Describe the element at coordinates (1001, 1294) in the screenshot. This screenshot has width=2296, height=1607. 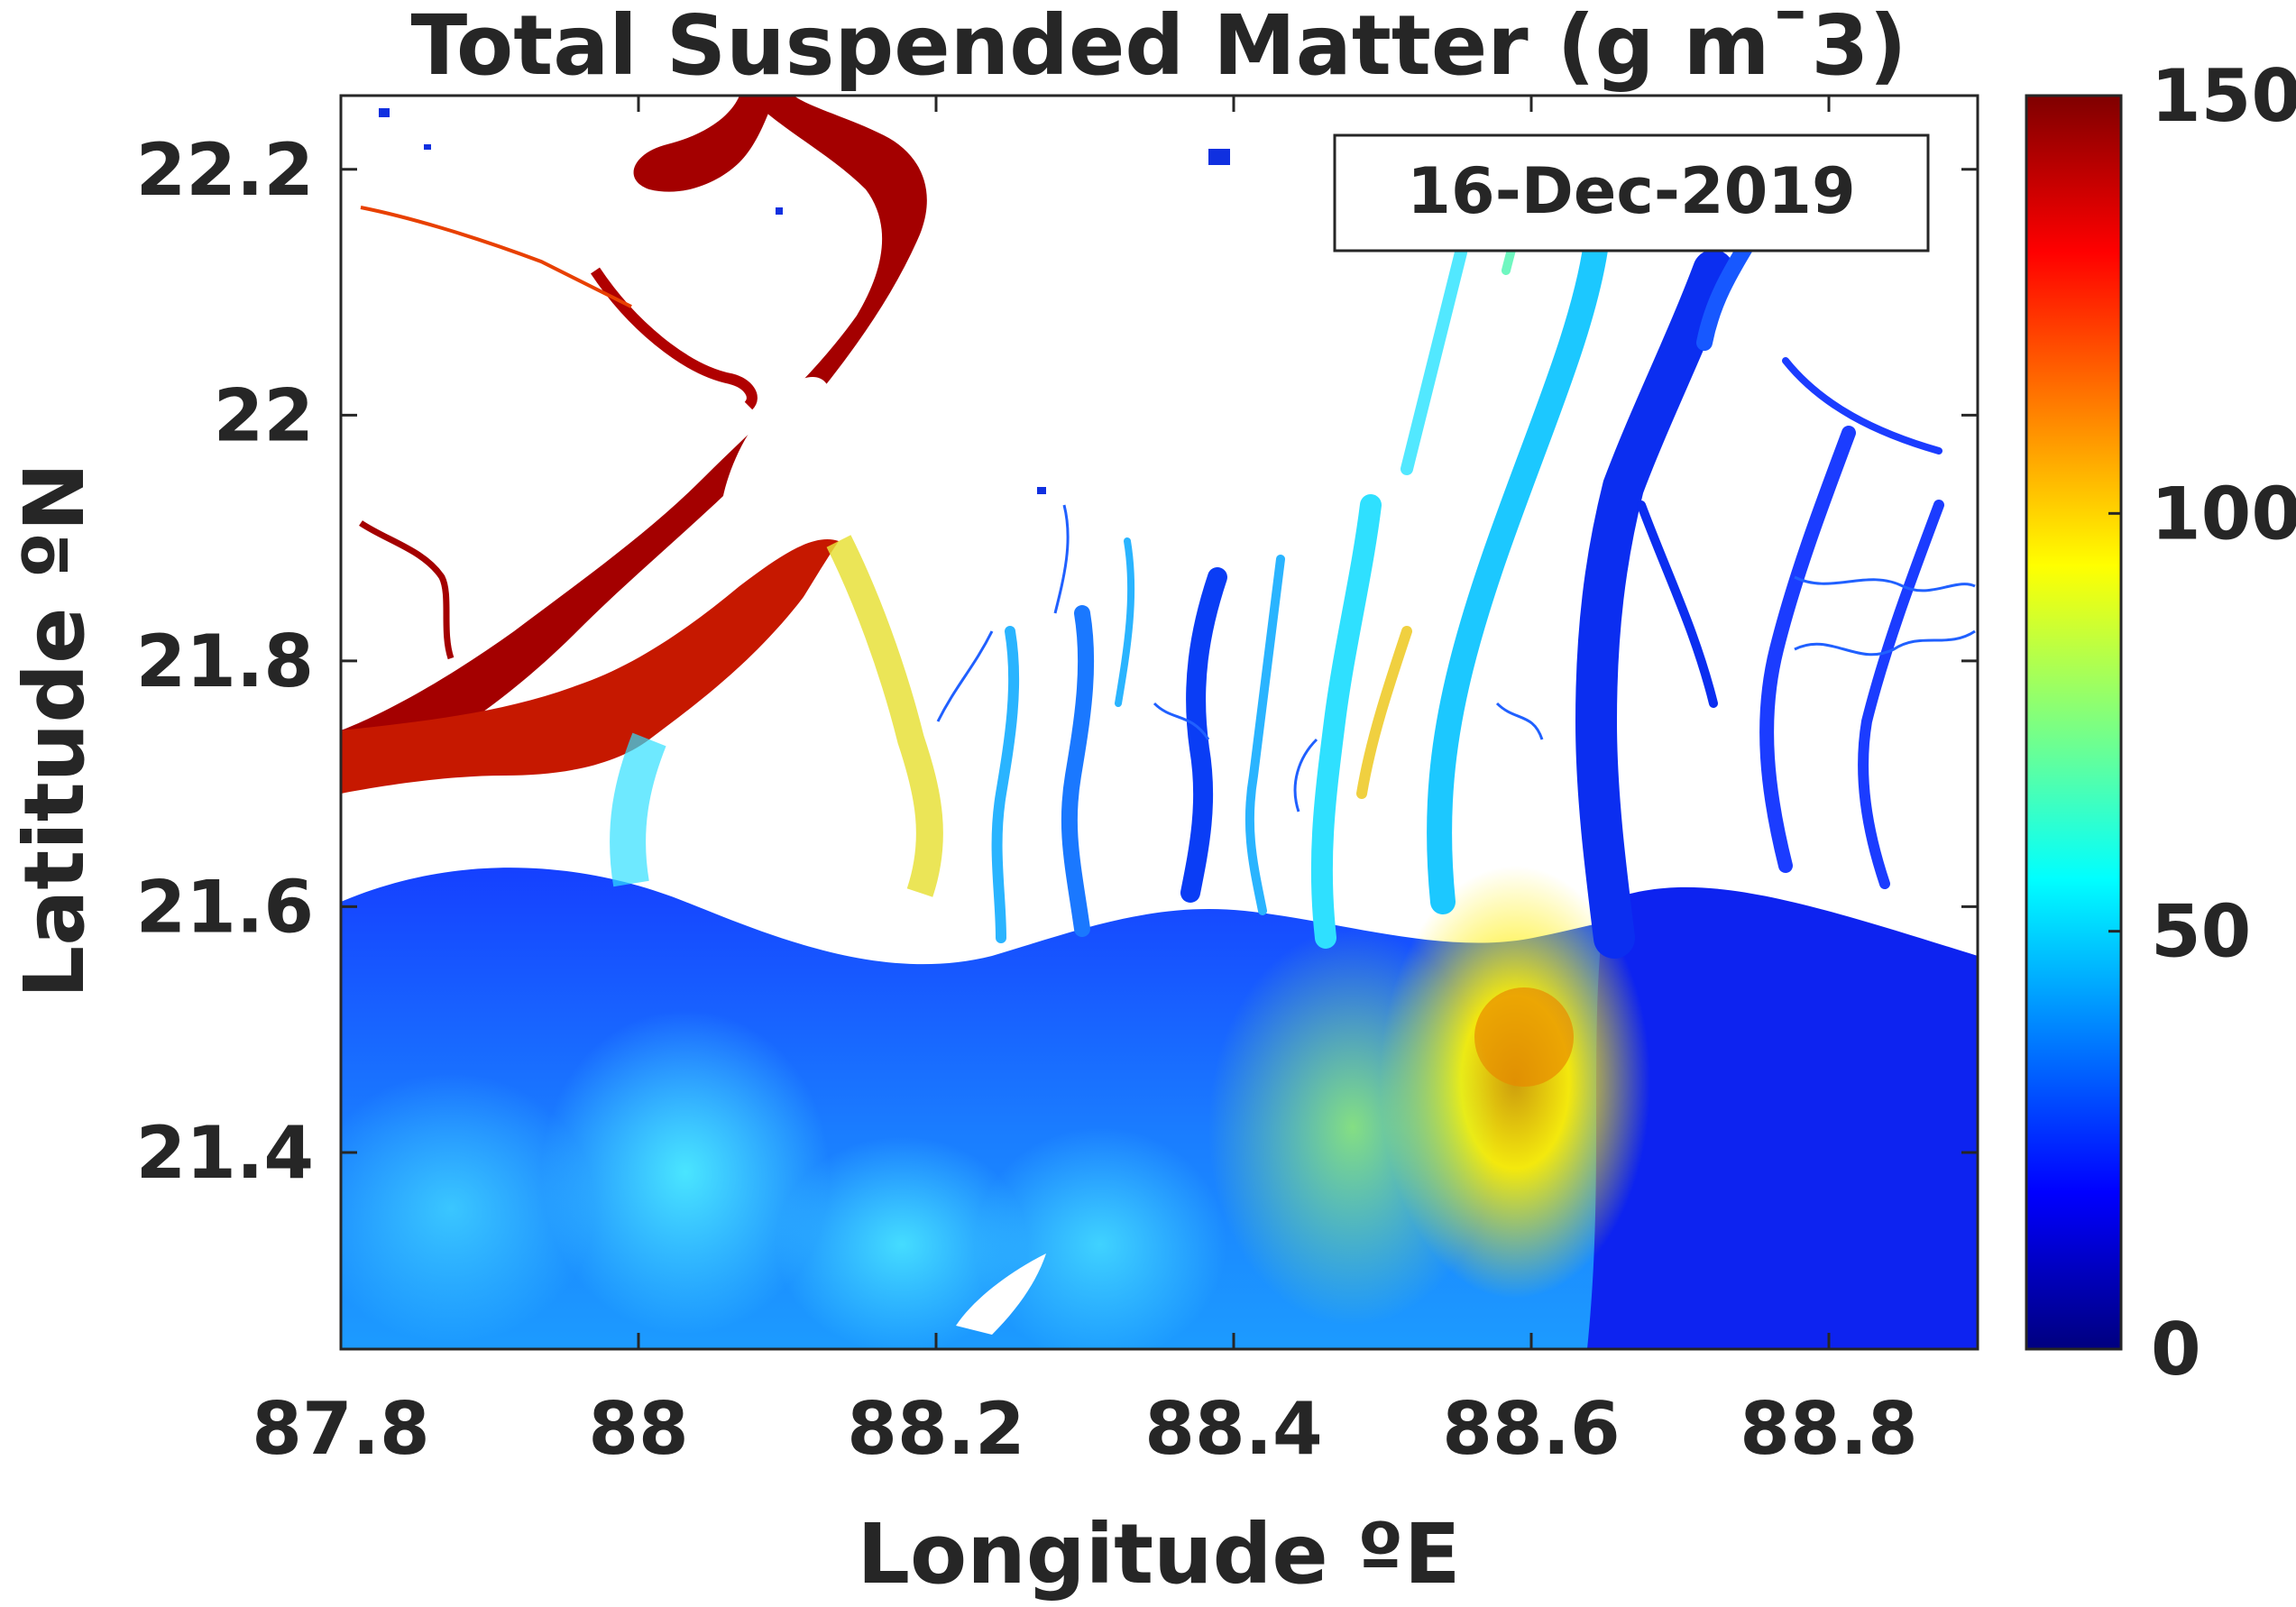
I see `cloud-patch` at that location.